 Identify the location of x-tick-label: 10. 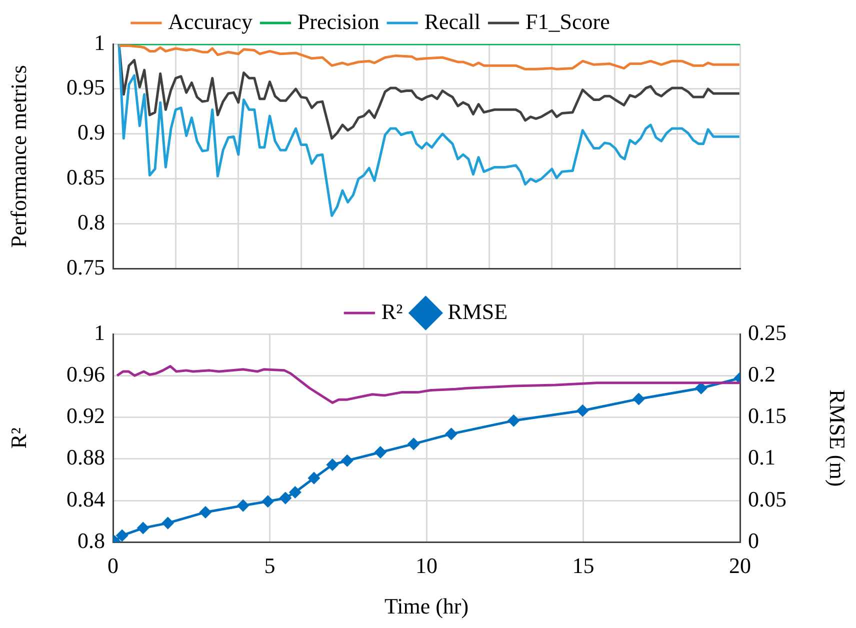
(427, 565).